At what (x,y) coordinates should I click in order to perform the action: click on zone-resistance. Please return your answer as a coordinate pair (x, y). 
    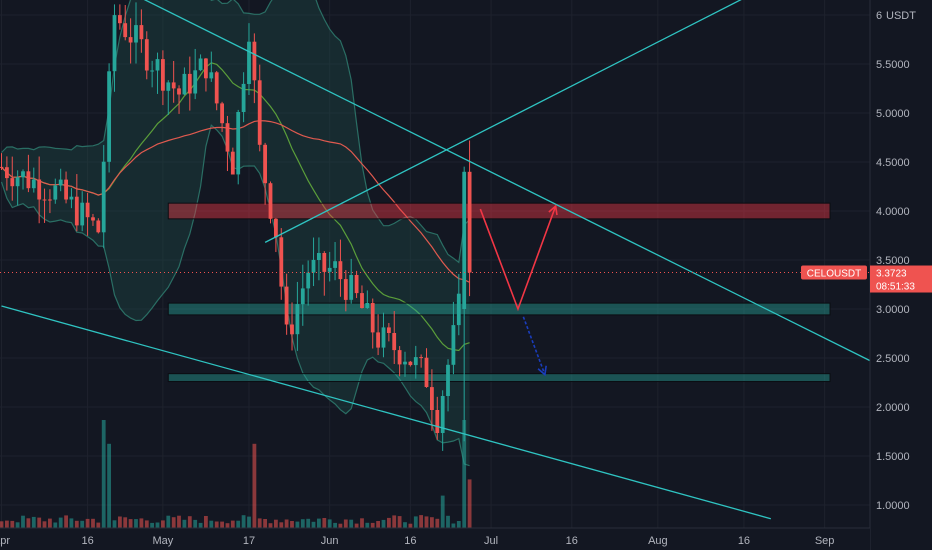
    Looking at the image, I should click on (499, 211).